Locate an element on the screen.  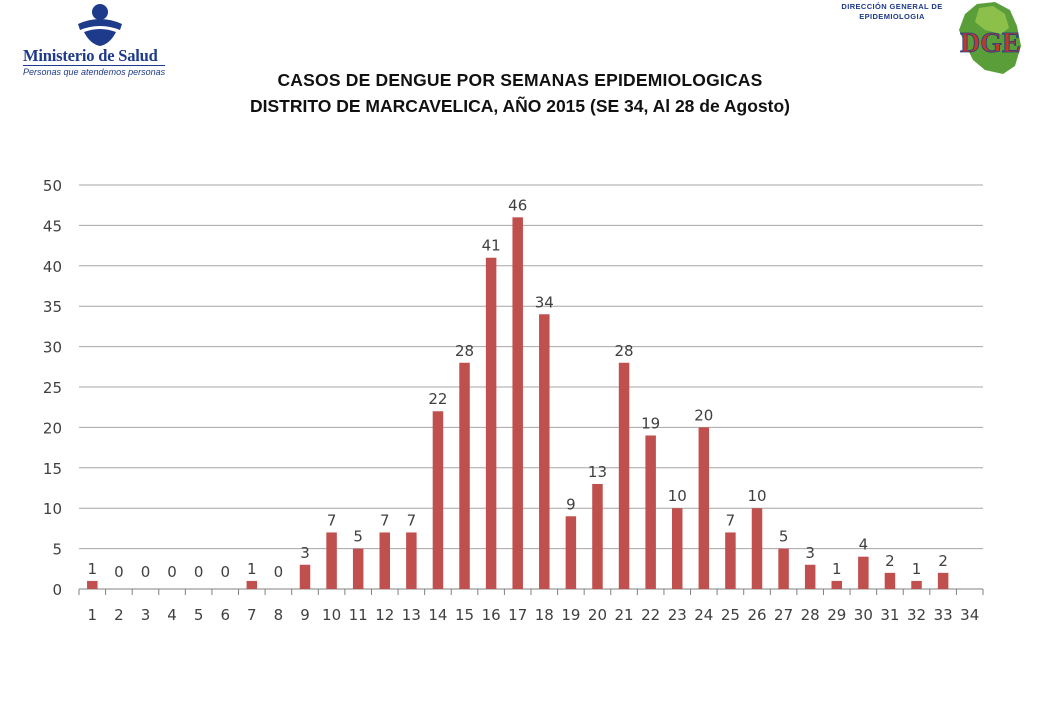
x-tick-label: 27 is located at coordinates (783, 615).